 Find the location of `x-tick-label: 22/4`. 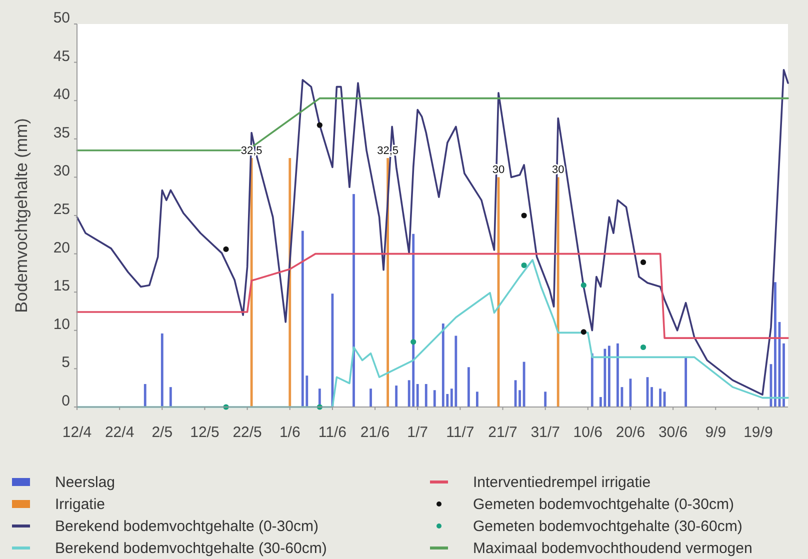

x-tick-label: 22/4 is located at coordinates (119, 432).